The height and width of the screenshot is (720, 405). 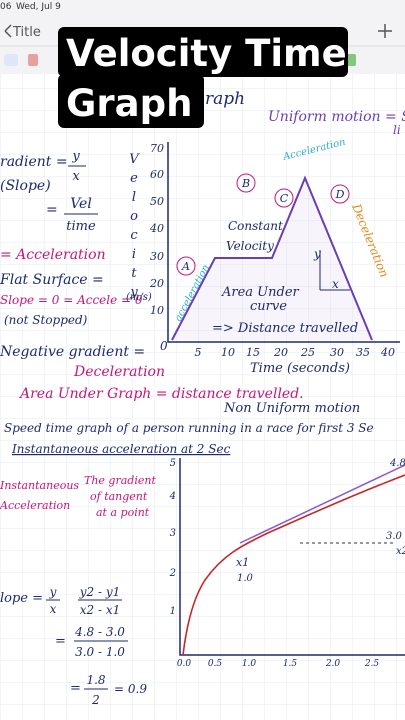 I want to click on origin-label: 0, so click(x=164, y=346).